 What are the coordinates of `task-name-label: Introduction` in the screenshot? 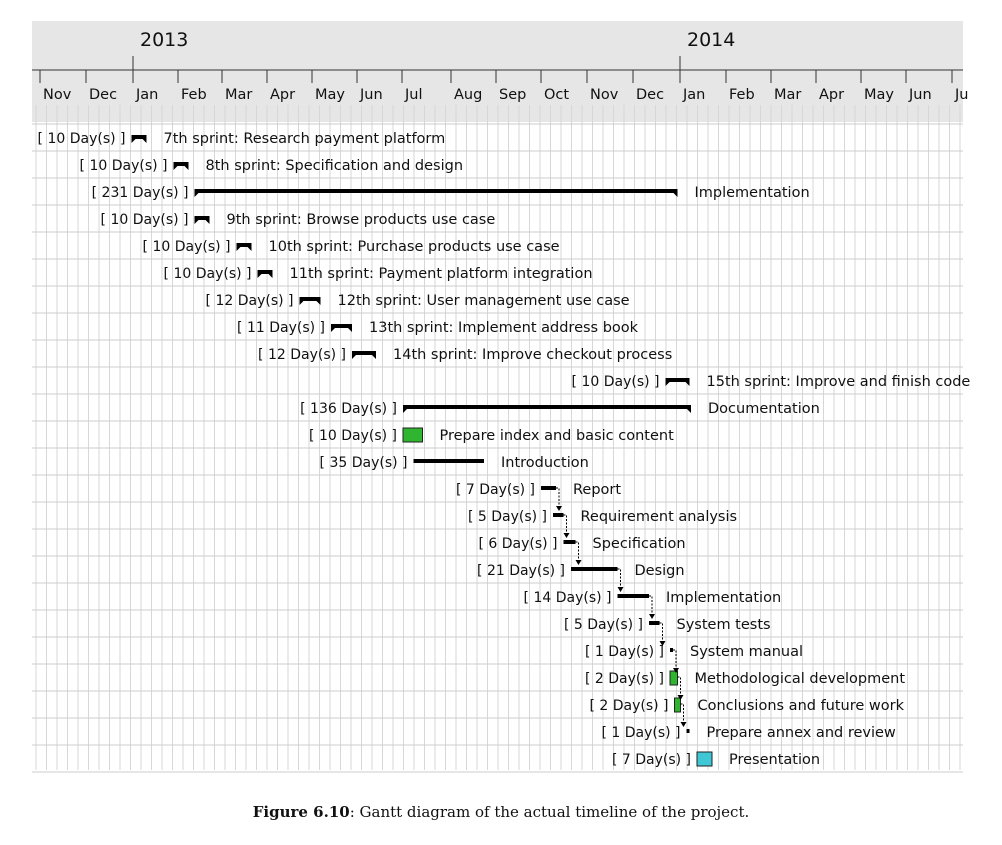 It's located at (545, 463).